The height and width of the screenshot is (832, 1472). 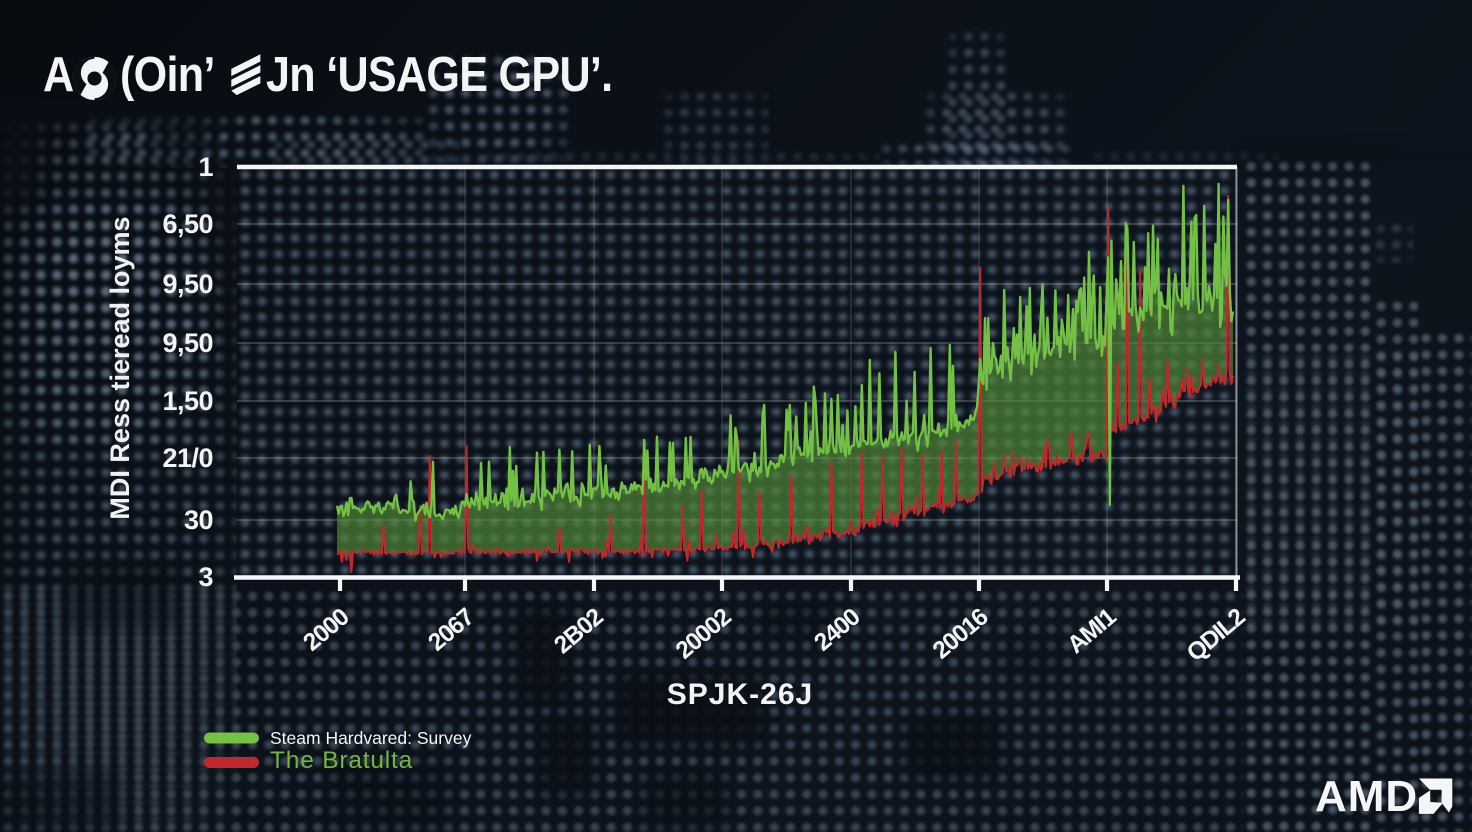 What do you see at coordinates (205, 167) in the screenshot?
I see `svg-text: 1` at bounding box center [205, 167].